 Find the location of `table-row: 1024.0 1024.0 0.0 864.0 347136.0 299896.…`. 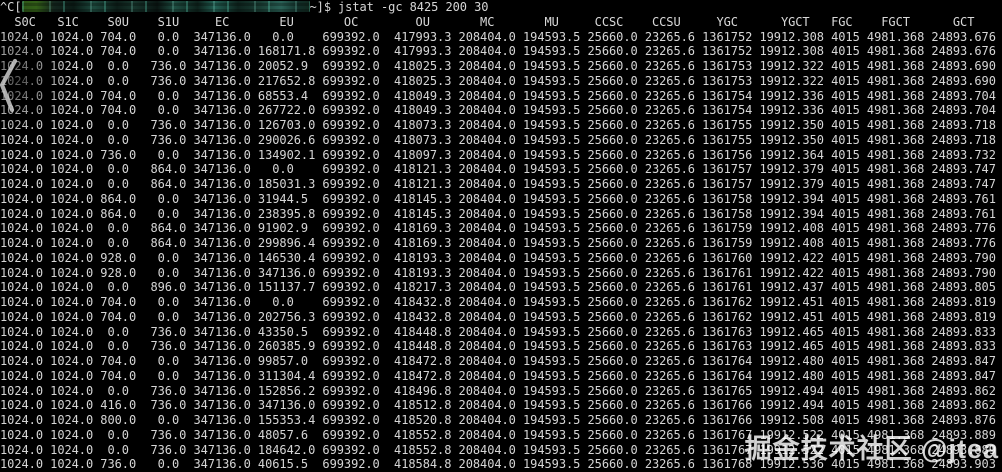

table-row: 1024.0 1024.0 0.0 864.0 347136.0 299896.… is located at coordinates (498, 243).